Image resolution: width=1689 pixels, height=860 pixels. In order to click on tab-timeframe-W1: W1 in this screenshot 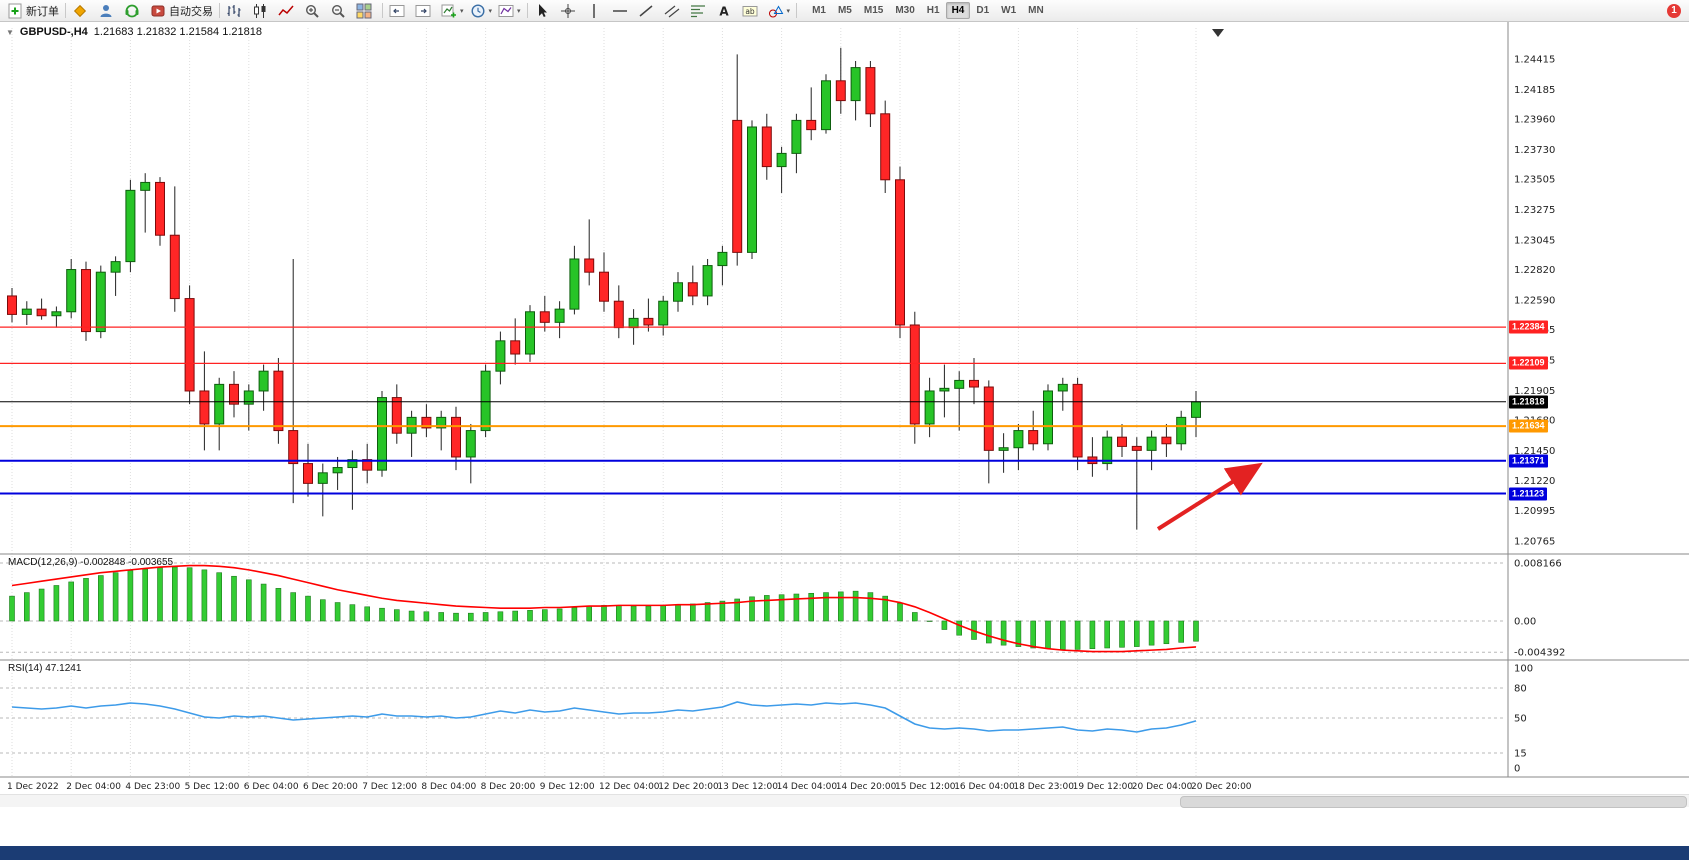, I will do `click(1009, 10)`.